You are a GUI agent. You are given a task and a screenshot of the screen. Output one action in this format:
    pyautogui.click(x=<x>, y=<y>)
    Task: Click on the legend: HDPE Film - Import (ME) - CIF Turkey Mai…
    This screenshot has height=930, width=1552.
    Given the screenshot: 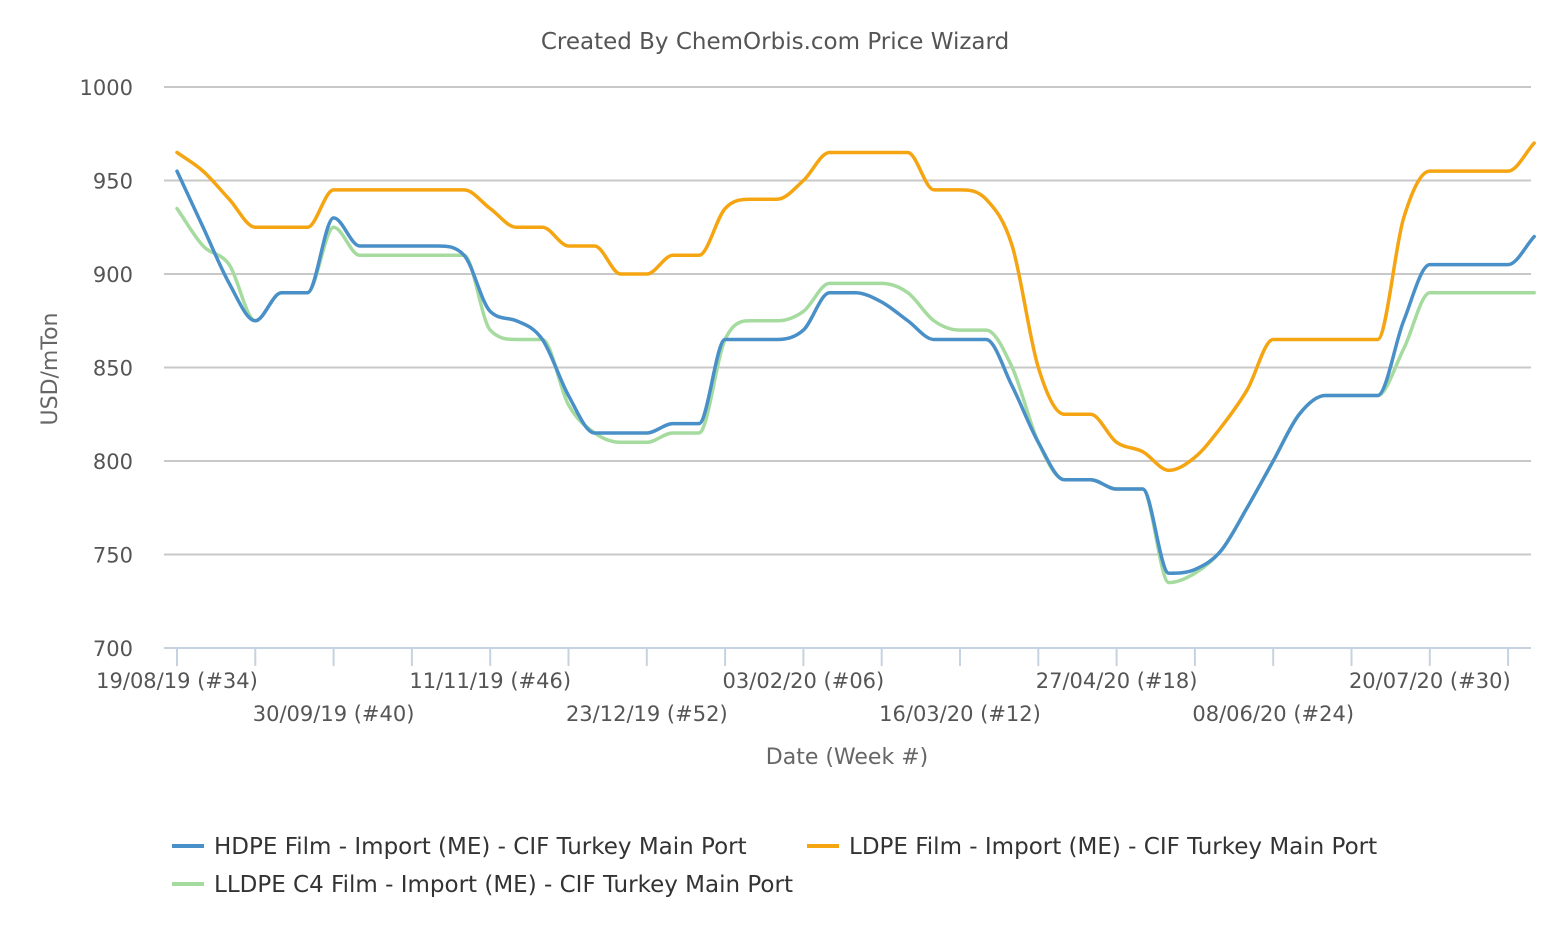 What is the action you would take?
    pyautogui.click(x=774, y=866)
    